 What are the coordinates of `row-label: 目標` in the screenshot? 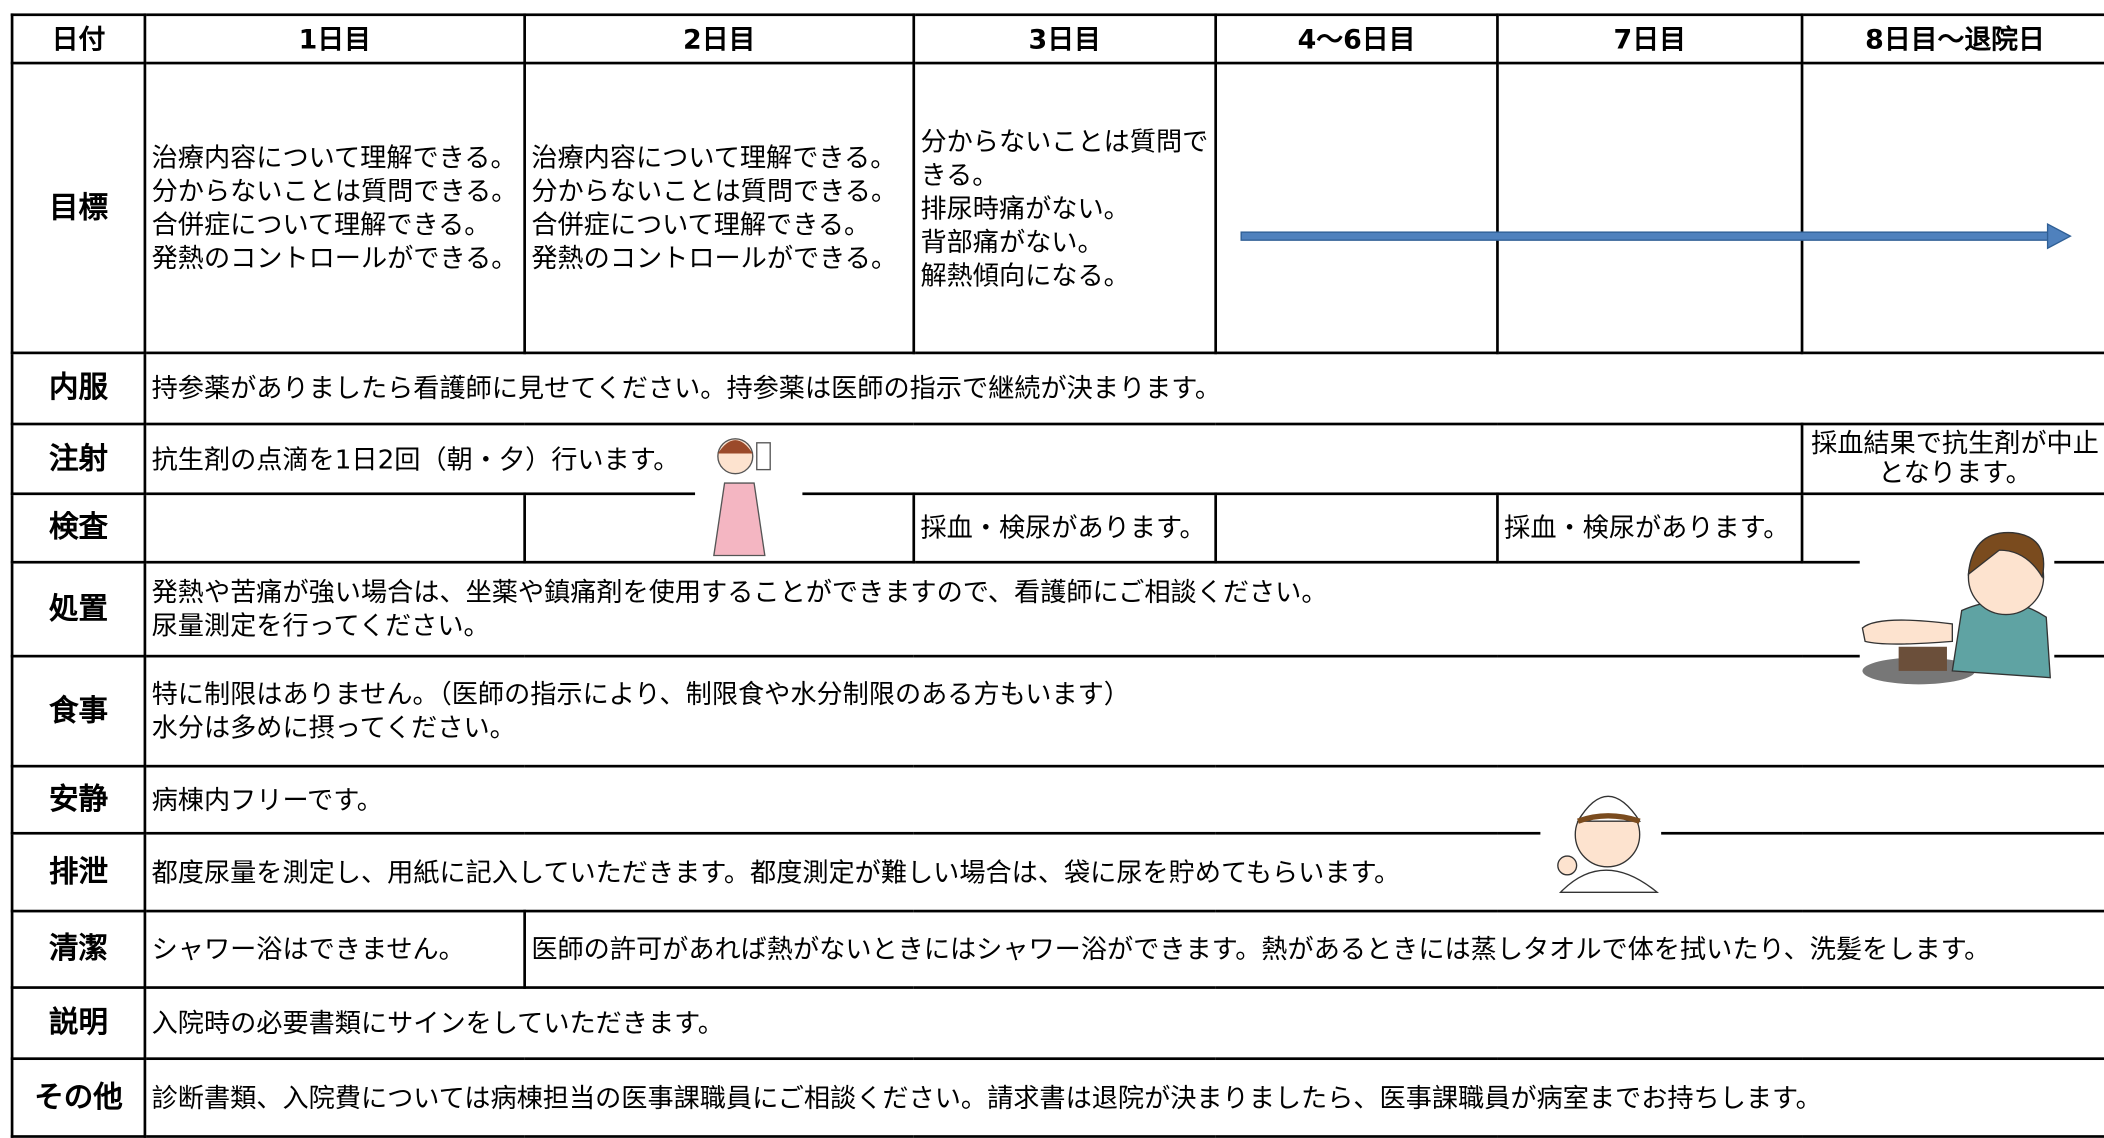 It's located at (78, 208).